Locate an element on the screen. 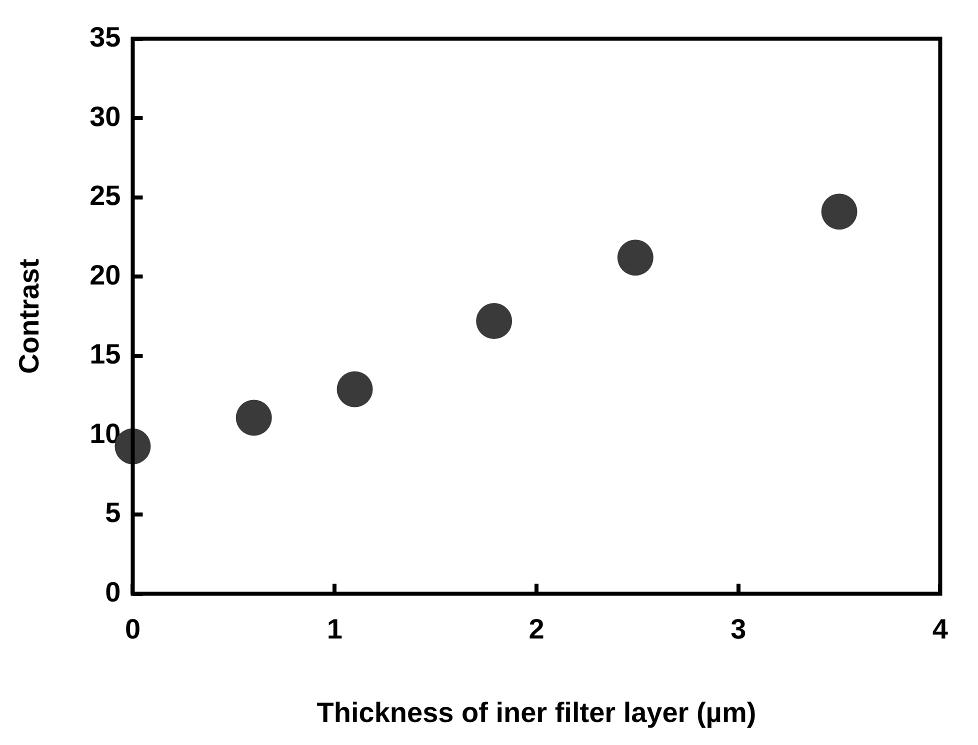  y-tick-label: 20 is located at coordinates (105, 274).